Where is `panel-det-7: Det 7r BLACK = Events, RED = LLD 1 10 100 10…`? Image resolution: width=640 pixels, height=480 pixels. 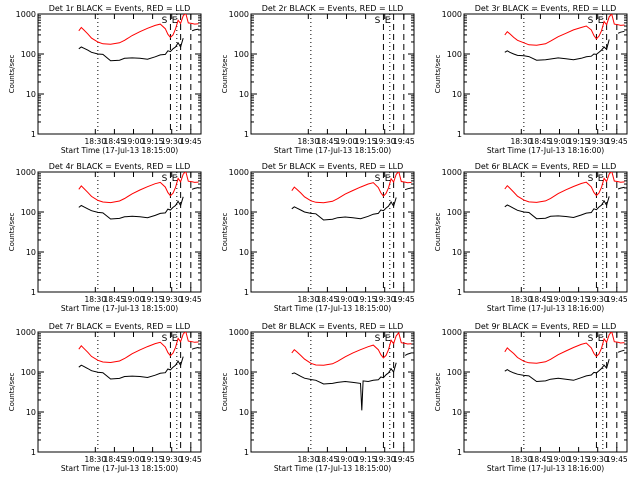 panel-det-7: Det 7r BLACK = Events, RED = LLD 1 10 100 10… is located at coordinates (105, 397).